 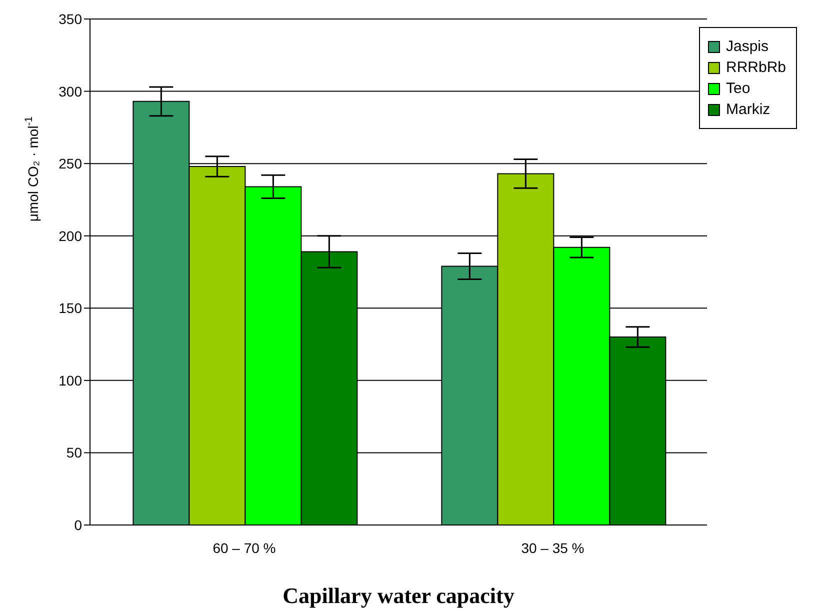 What do you see at coordinates (70, 380) in the screenshot?
I see `y-tick-label: 100` at bounding box center [70, 380].